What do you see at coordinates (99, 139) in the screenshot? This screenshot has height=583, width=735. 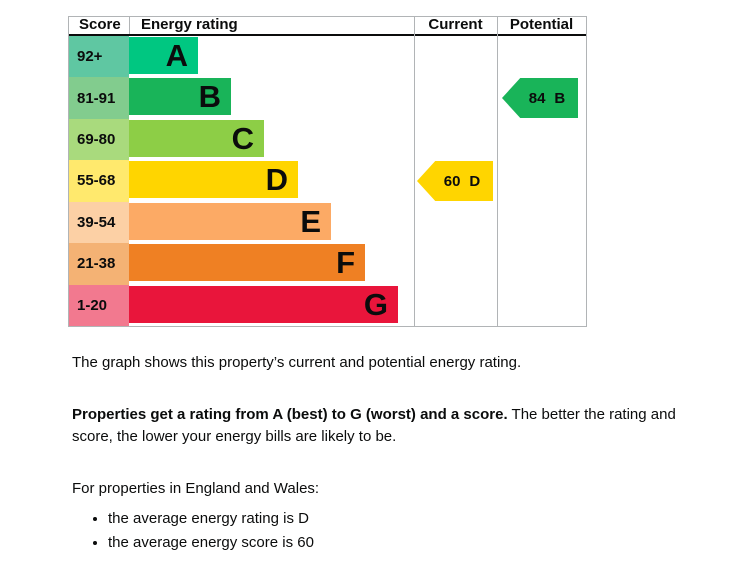 I see `score-range-c: 69-80` at bounding box center [99, 139].